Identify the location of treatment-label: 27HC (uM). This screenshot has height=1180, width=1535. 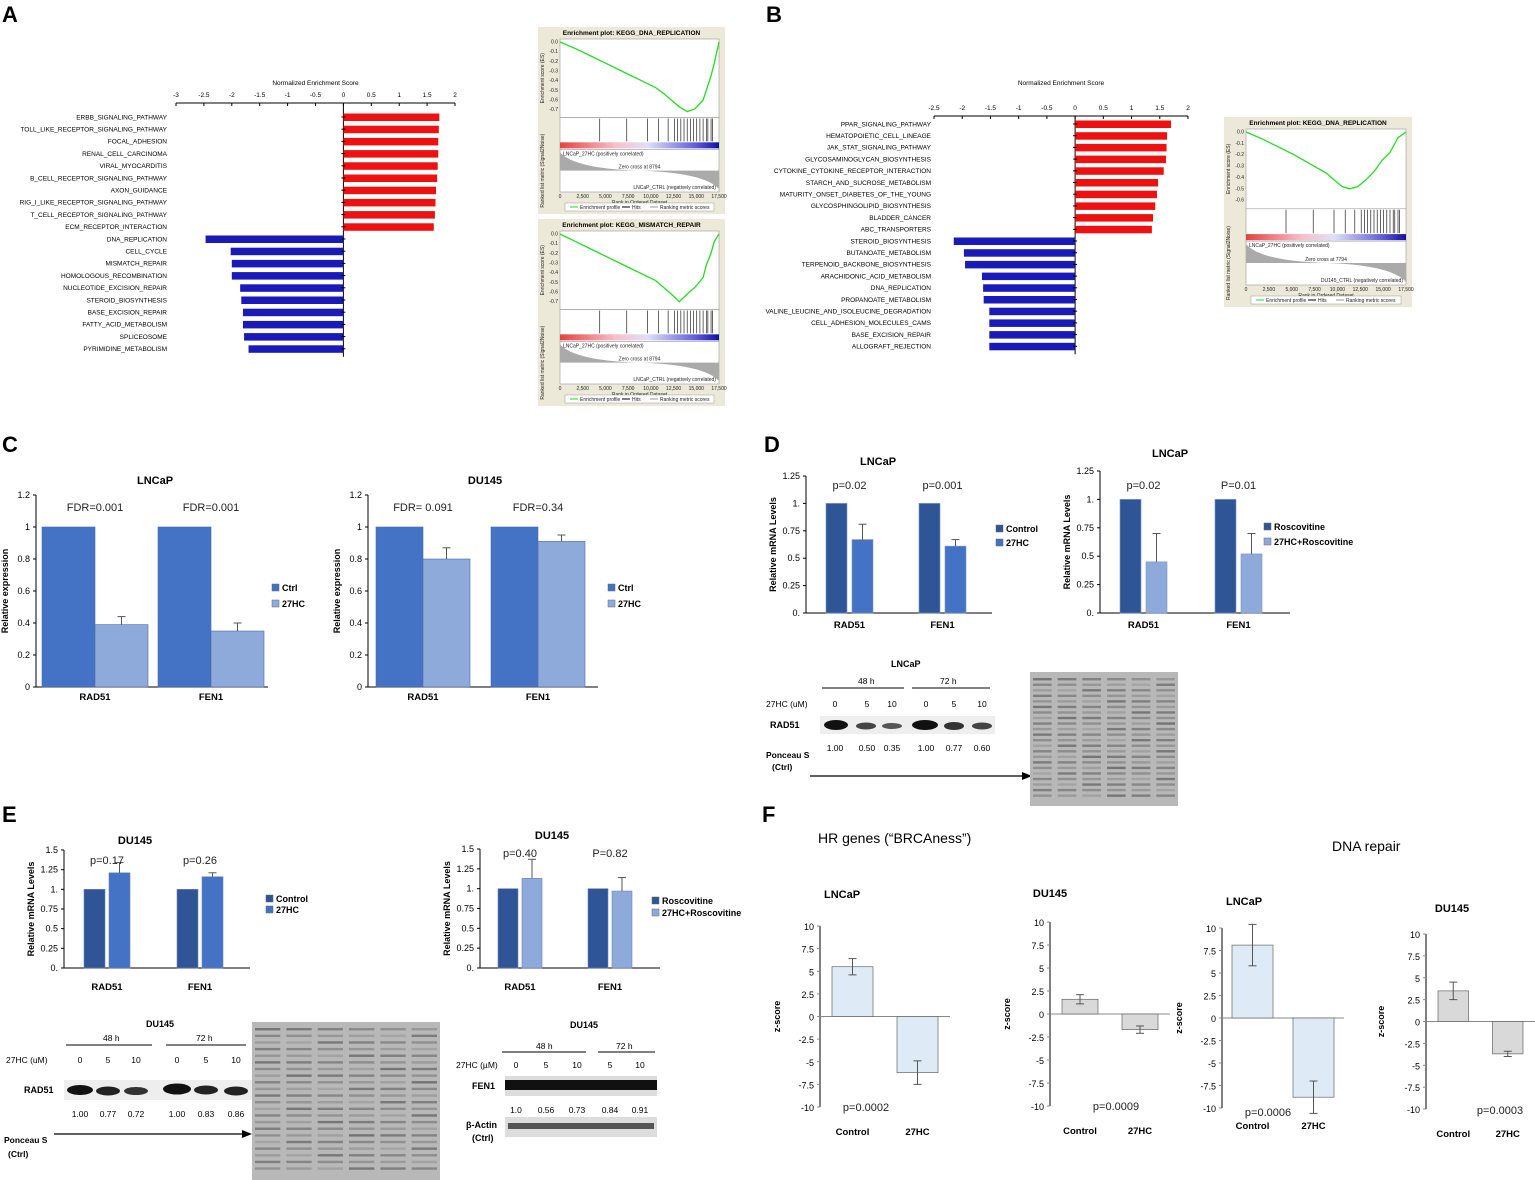
(27, 1060).